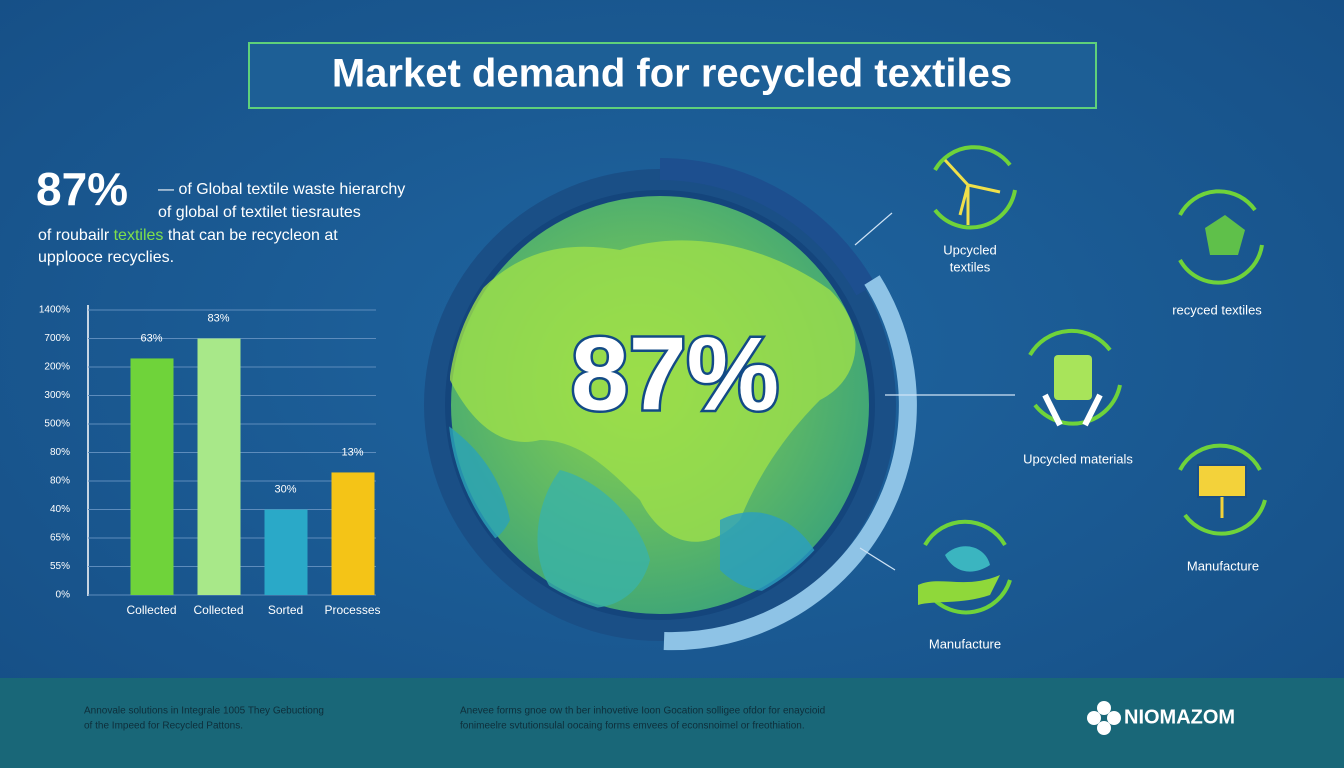  I want to click on stat-text: that can be recycleon at, so click(250, 235).